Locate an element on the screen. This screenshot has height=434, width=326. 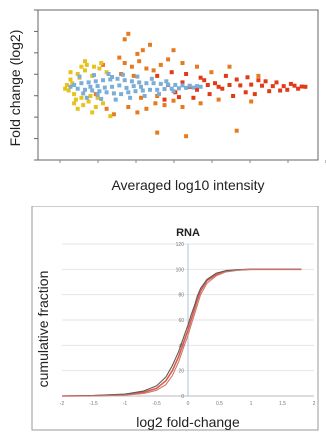
cdf-x-tick-label: 0.5 is located at coordinates (219, 404).